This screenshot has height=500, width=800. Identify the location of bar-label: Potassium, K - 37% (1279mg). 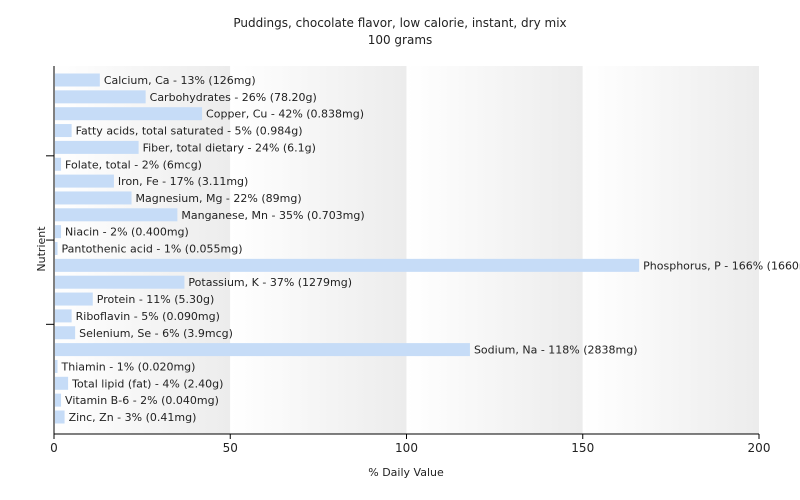
(270, 282).